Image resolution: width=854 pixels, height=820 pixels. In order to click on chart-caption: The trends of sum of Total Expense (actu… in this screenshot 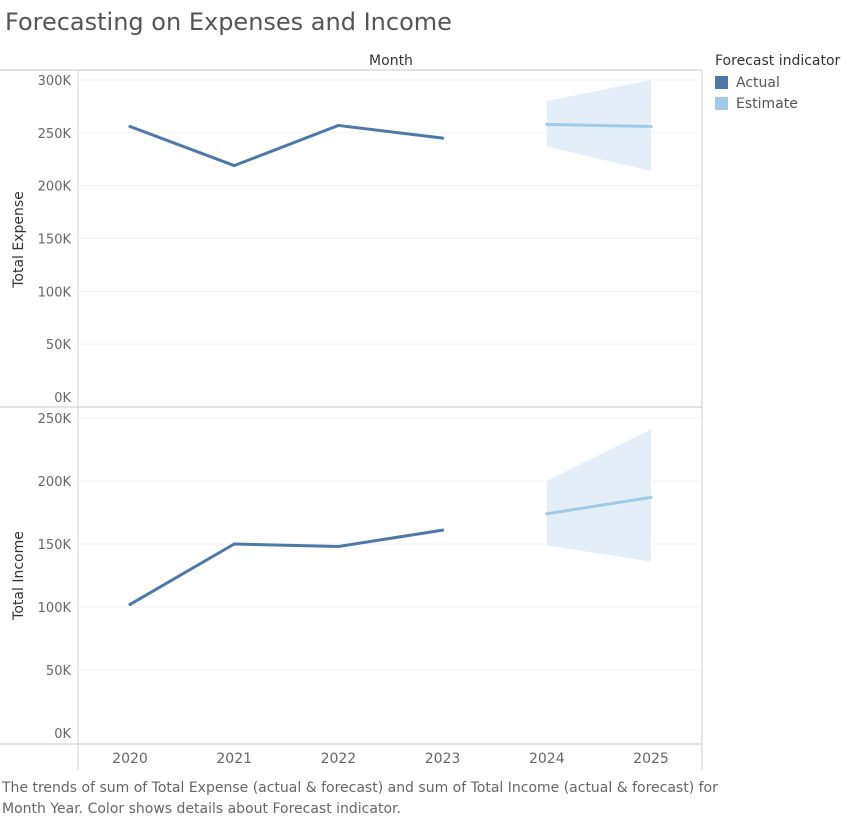, I will do `click(360, 798)`.